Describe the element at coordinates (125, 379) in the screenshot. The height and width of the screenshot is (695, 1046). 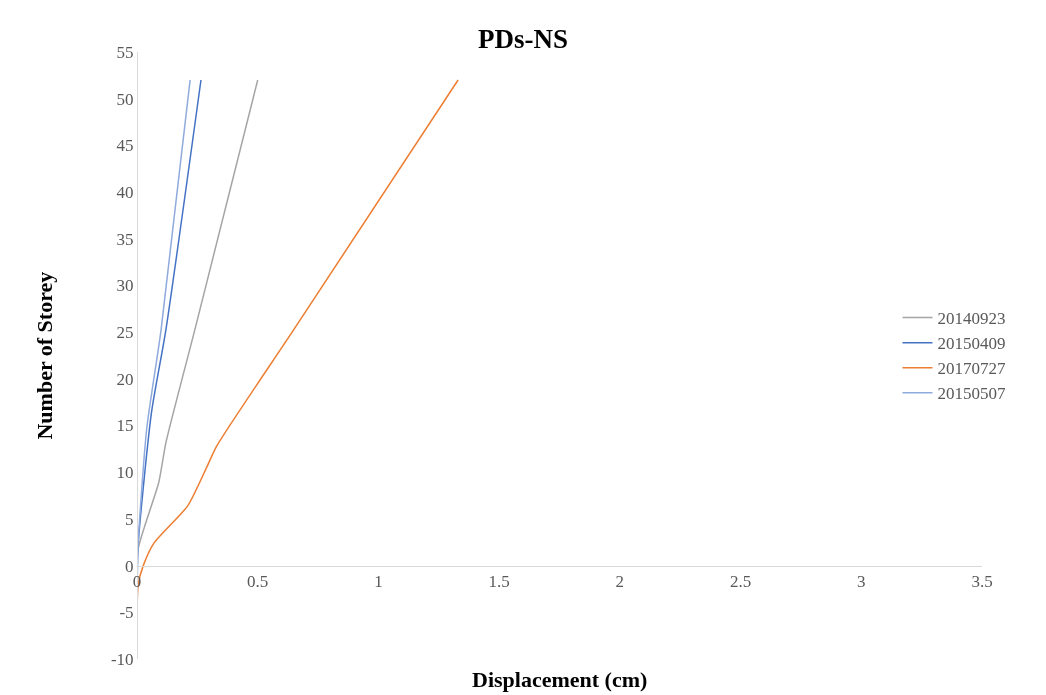
I see `y-tick-label: 20` at that location.